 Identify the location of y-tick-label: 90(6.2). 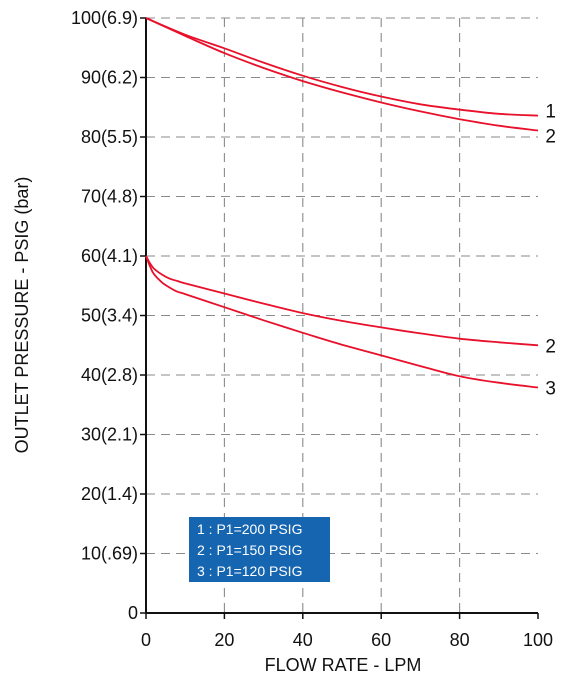
(109, 78).